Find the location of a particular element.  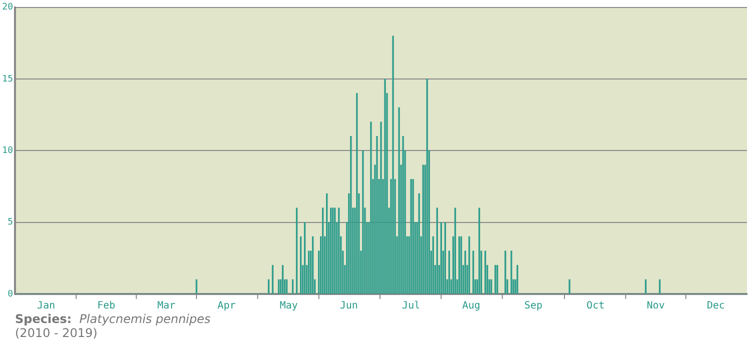

x-tick-label: May is located at coordinates (289, 306).